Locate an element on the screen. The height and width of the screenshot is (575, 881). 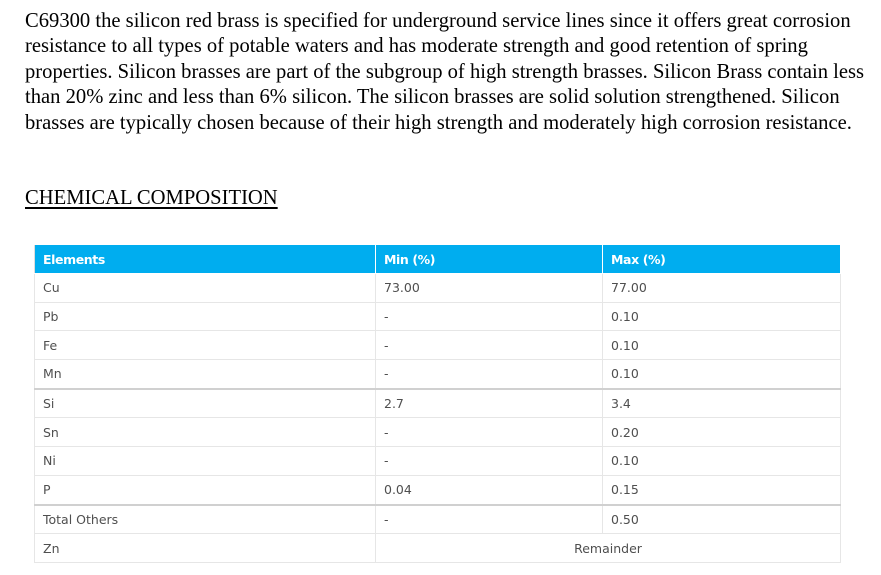
table-row: Ni - 0.10 is located at coordinates (437, 461).